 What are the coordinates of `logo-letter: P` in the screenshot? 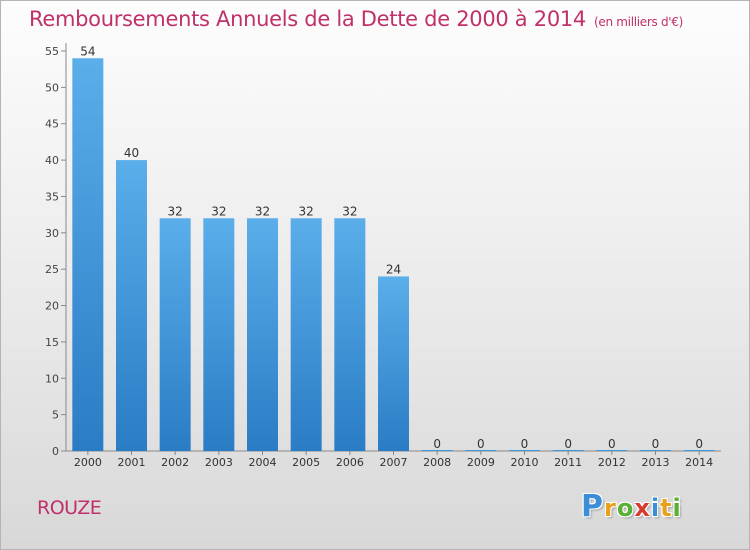 It's located at (592, 506).